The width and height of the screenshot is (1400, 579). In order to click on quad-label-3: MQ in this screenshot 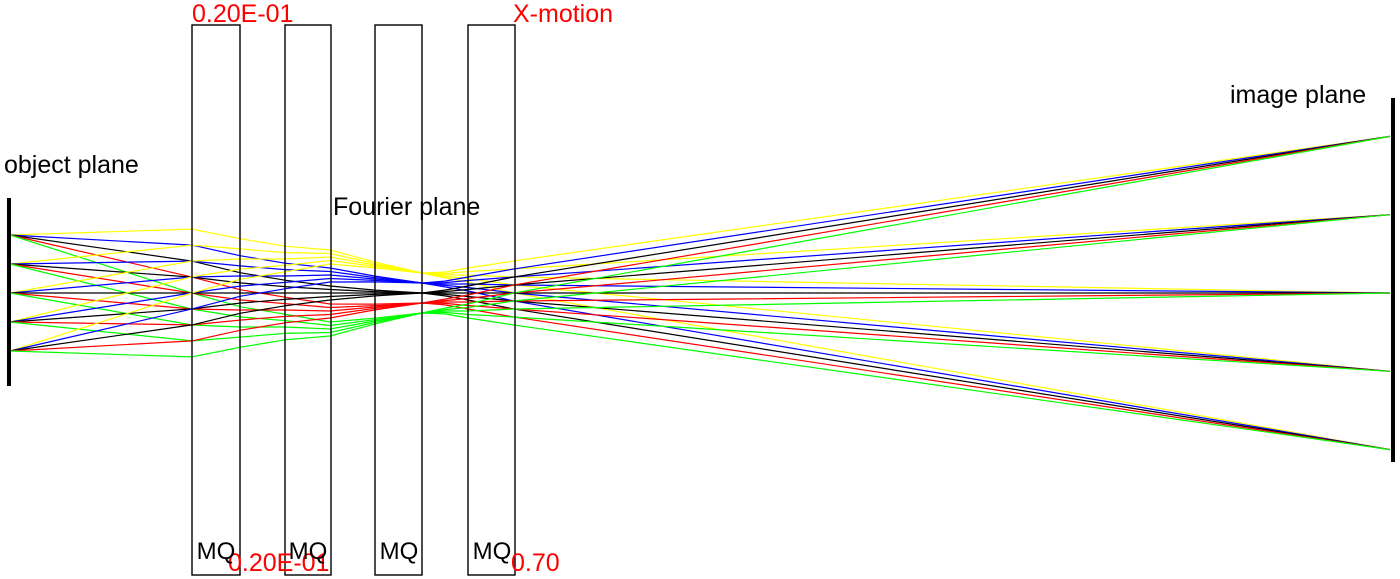, I will do `click(399, 551)`.